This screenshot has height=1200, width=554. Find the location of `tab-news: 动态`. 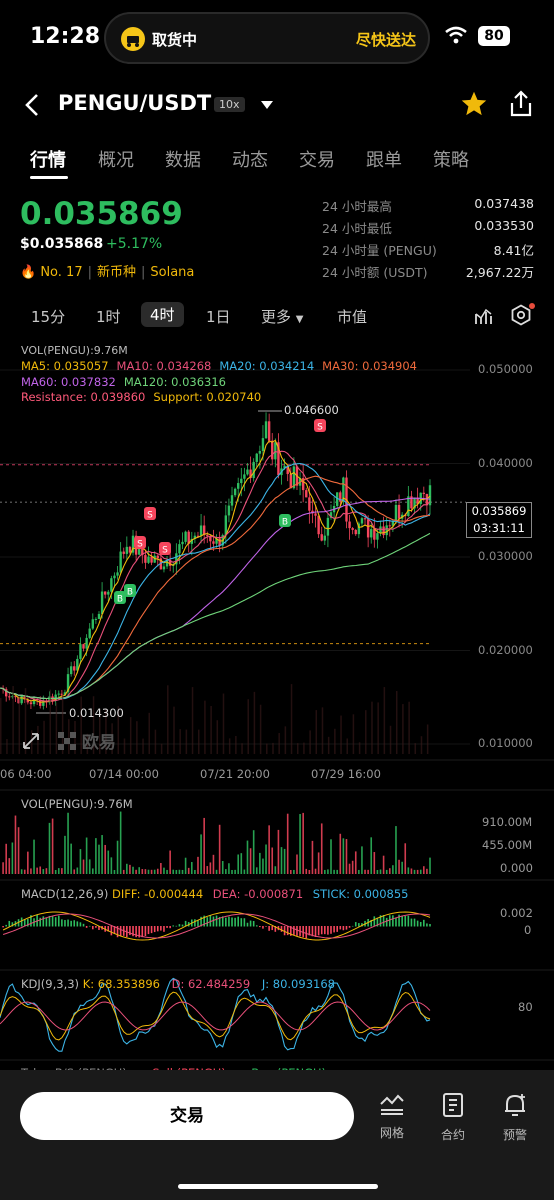

tab-news: 动态 is located at coordinates (250, 160).